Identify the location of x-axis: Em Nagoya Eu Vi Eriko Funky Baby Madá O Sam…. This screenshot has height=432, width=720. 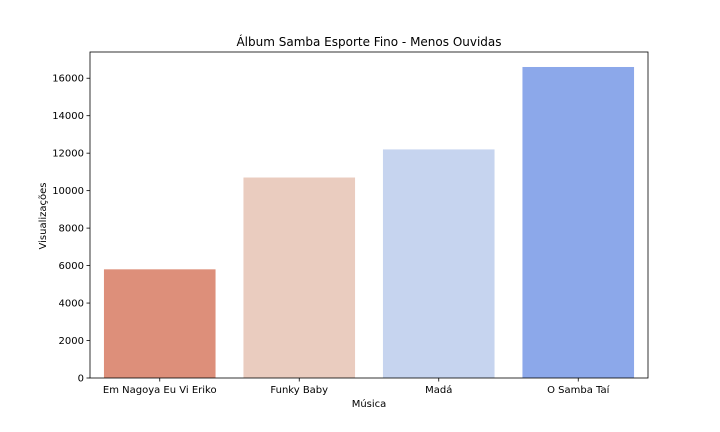
(357, 387).